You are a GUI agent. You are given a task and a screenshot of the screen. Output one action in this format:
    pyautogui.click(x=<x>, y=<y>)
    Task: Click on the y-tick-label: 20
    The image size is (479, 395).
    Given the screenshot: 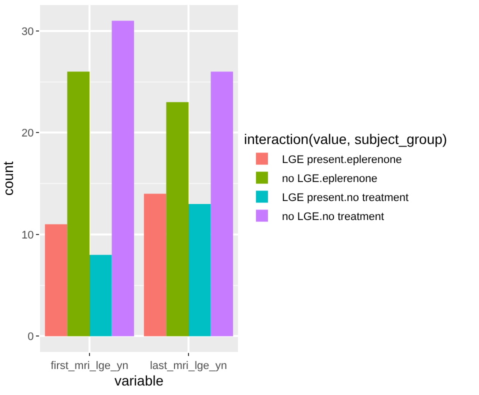 What is the action you would take?
    pyautogui.click(x=28, y=134)
    